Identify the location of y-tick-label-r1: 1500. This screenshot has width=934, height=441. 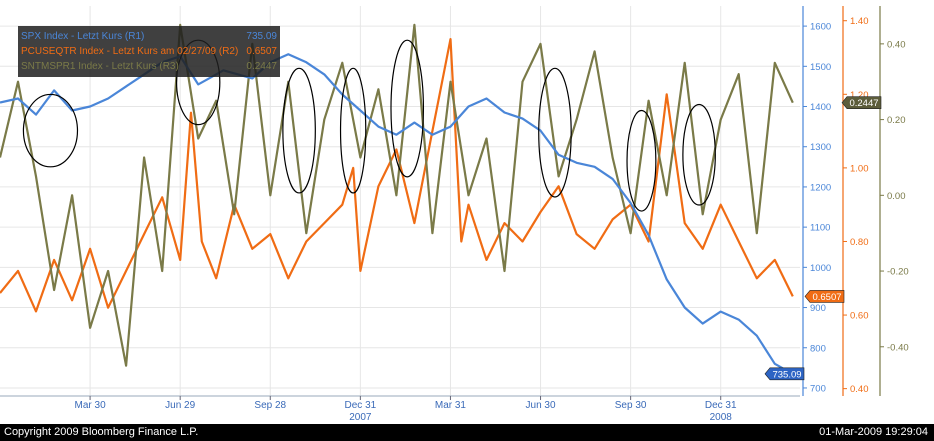
(820, 67).